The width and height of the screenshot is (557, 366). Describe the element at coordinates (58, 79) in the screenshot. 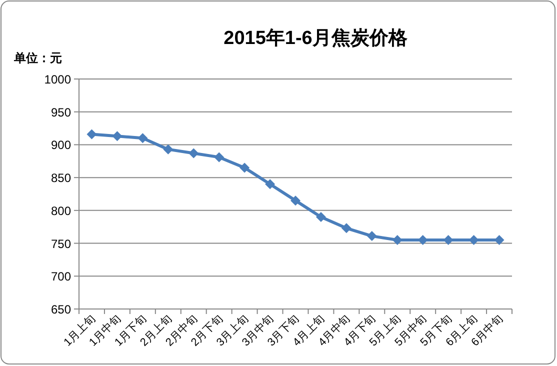

I see `y-tick-label: 1000` at that location.